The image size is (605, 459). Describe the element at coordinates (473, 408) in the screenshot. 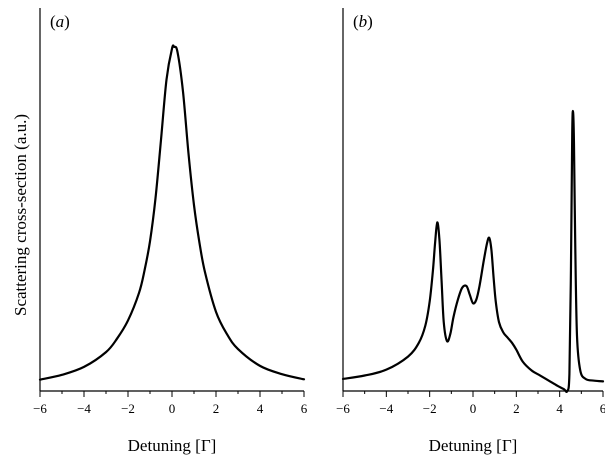

I see `x-tick-label-b: 0` at that location.